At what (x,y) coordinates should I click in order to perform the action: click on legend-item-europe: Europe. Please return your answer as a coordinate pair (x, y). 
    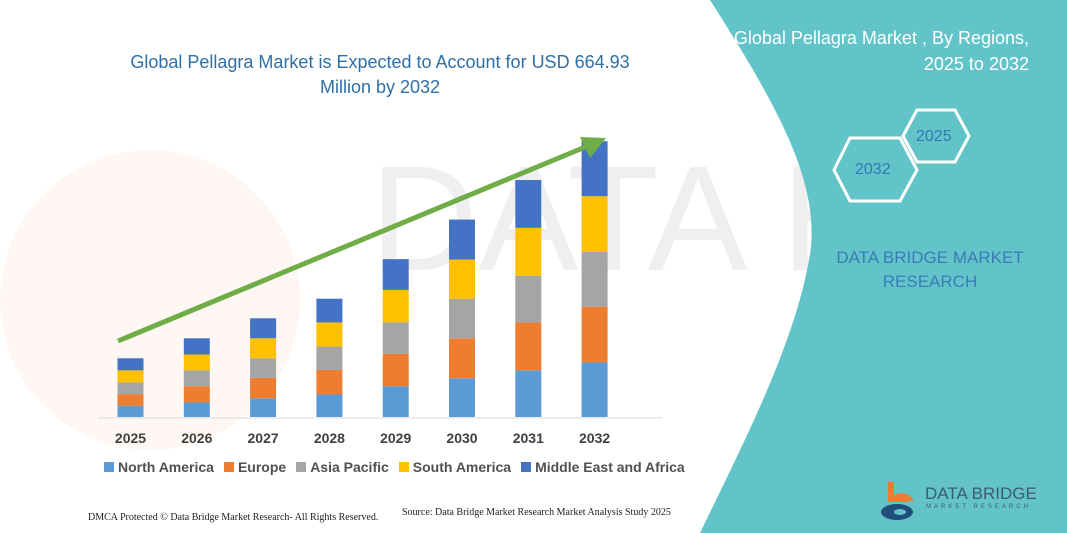
    Looking at the image, I should click on (255, 467).